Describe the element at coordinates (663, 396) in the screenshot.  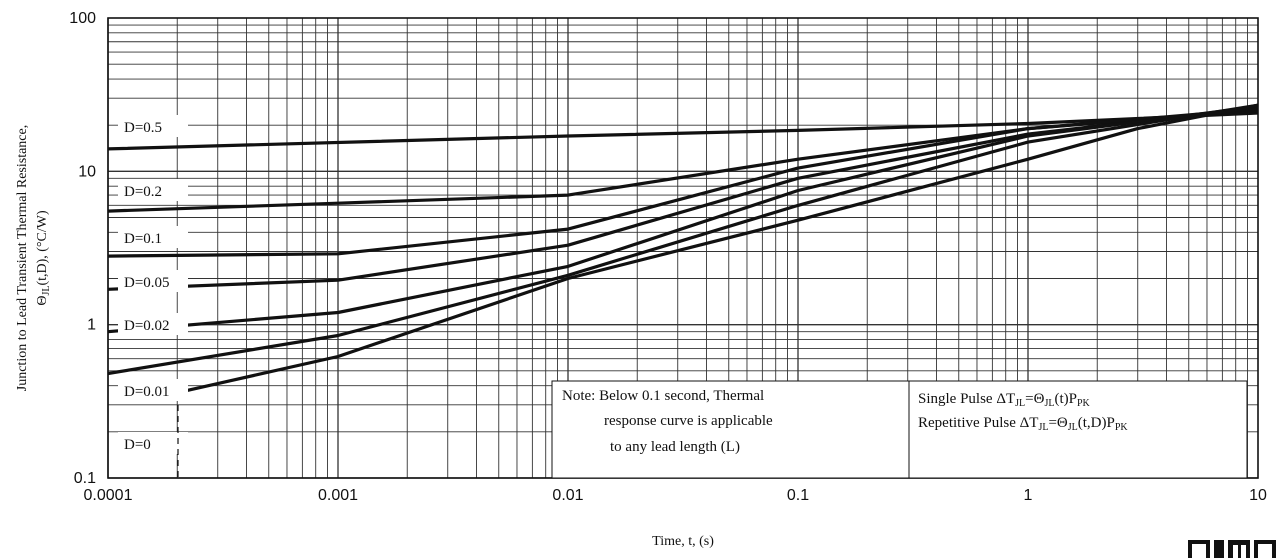
I see `note-line-1: Note: Below 0.1 second, Thermal` at that location.